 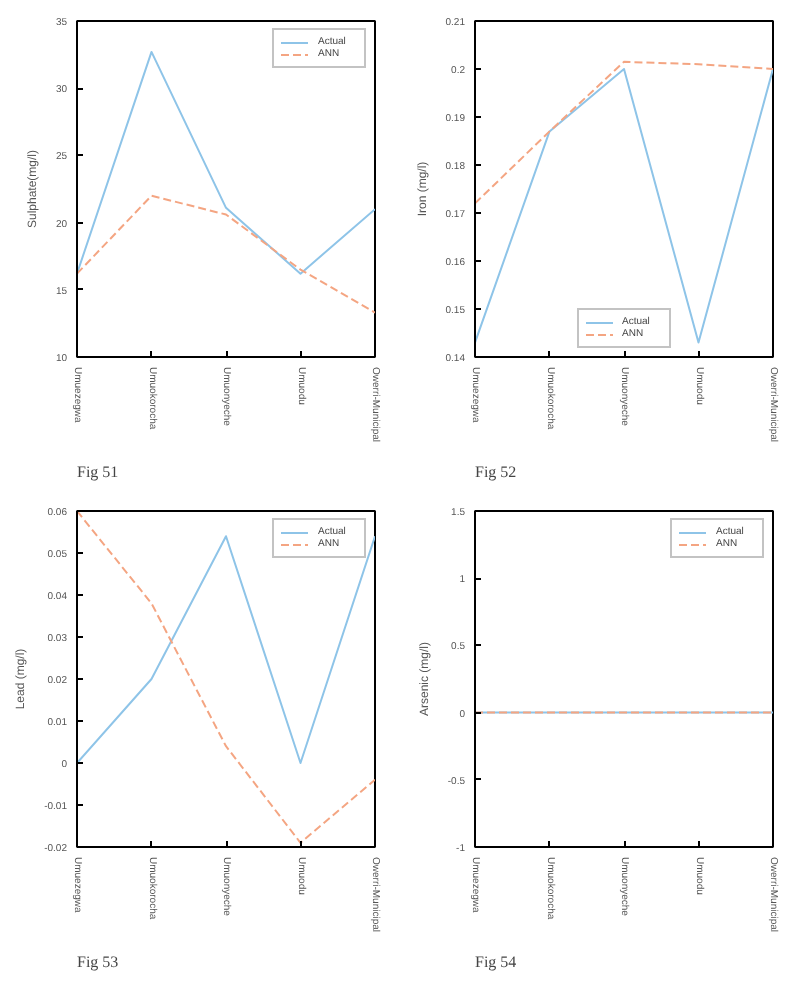 I want to click on caption: Fig 53, so click(x=98, y=962).